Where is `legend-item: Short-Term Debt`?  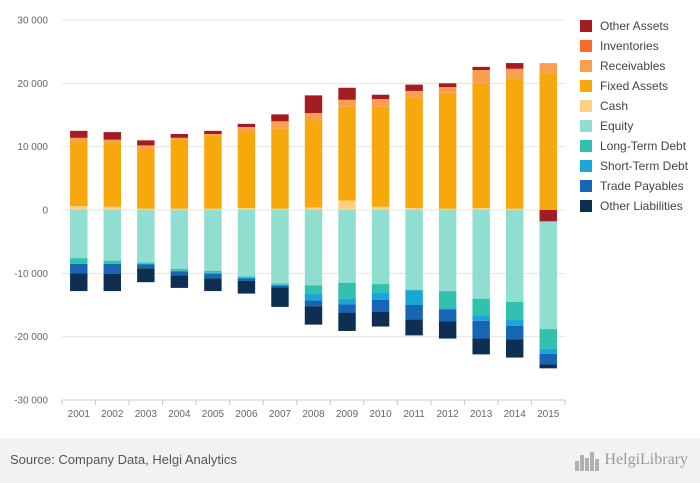 legend-item: Short-Term Debt is located at coordinates (634, 166).